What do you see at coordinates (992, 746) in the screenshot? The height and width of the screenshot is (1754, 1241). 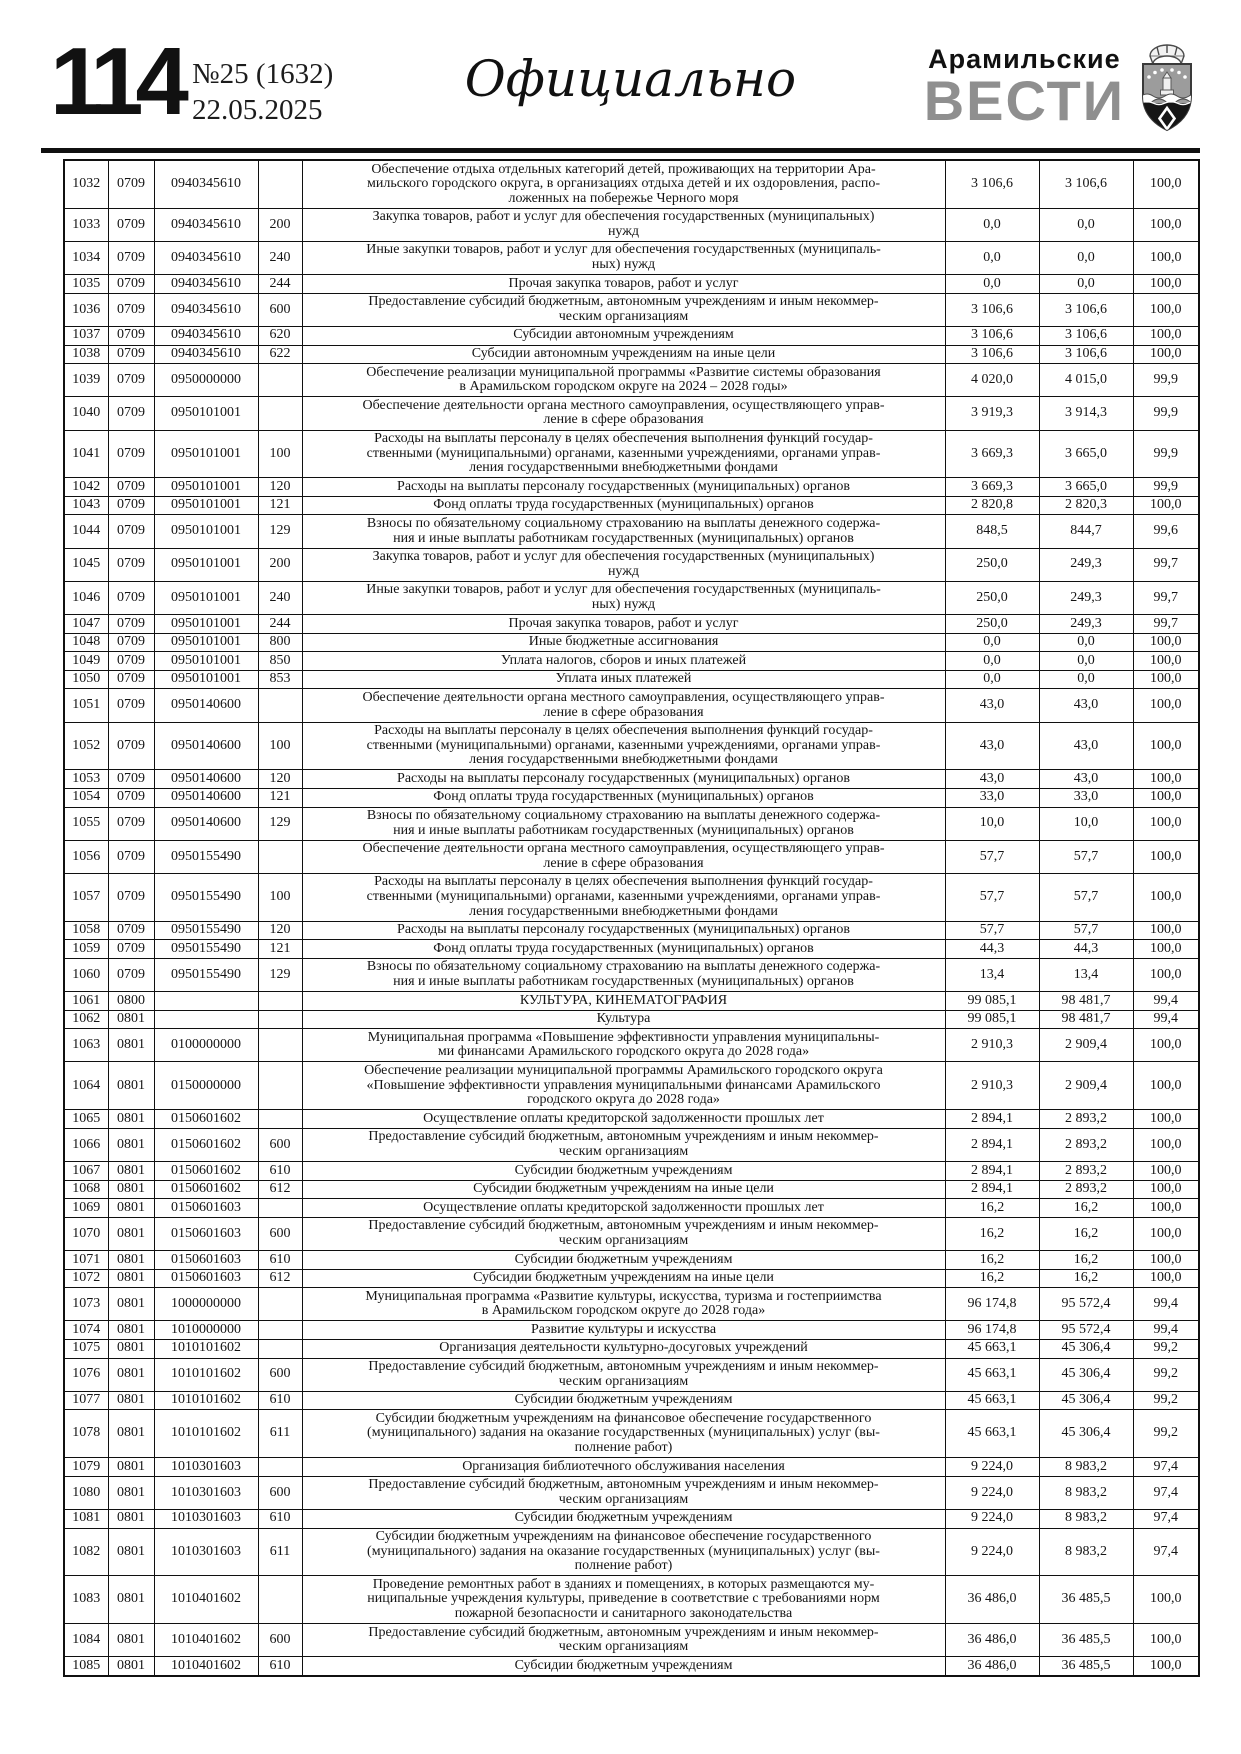 I see `plan-amount: 43,0` at bounding box center [992, 746].